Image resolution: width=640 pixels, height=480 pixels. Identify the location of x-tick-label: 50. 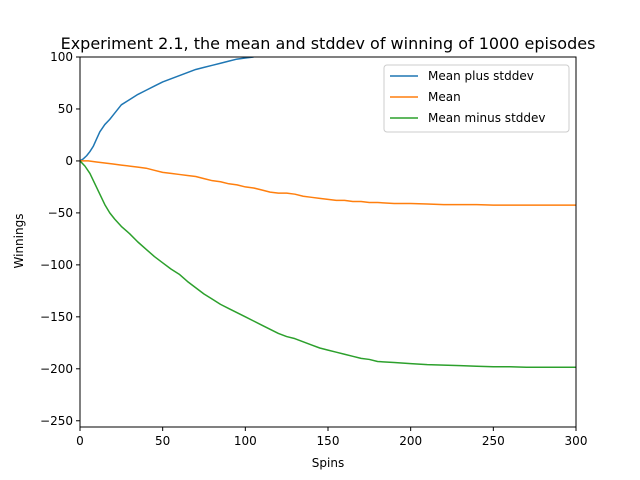
(162, 441).